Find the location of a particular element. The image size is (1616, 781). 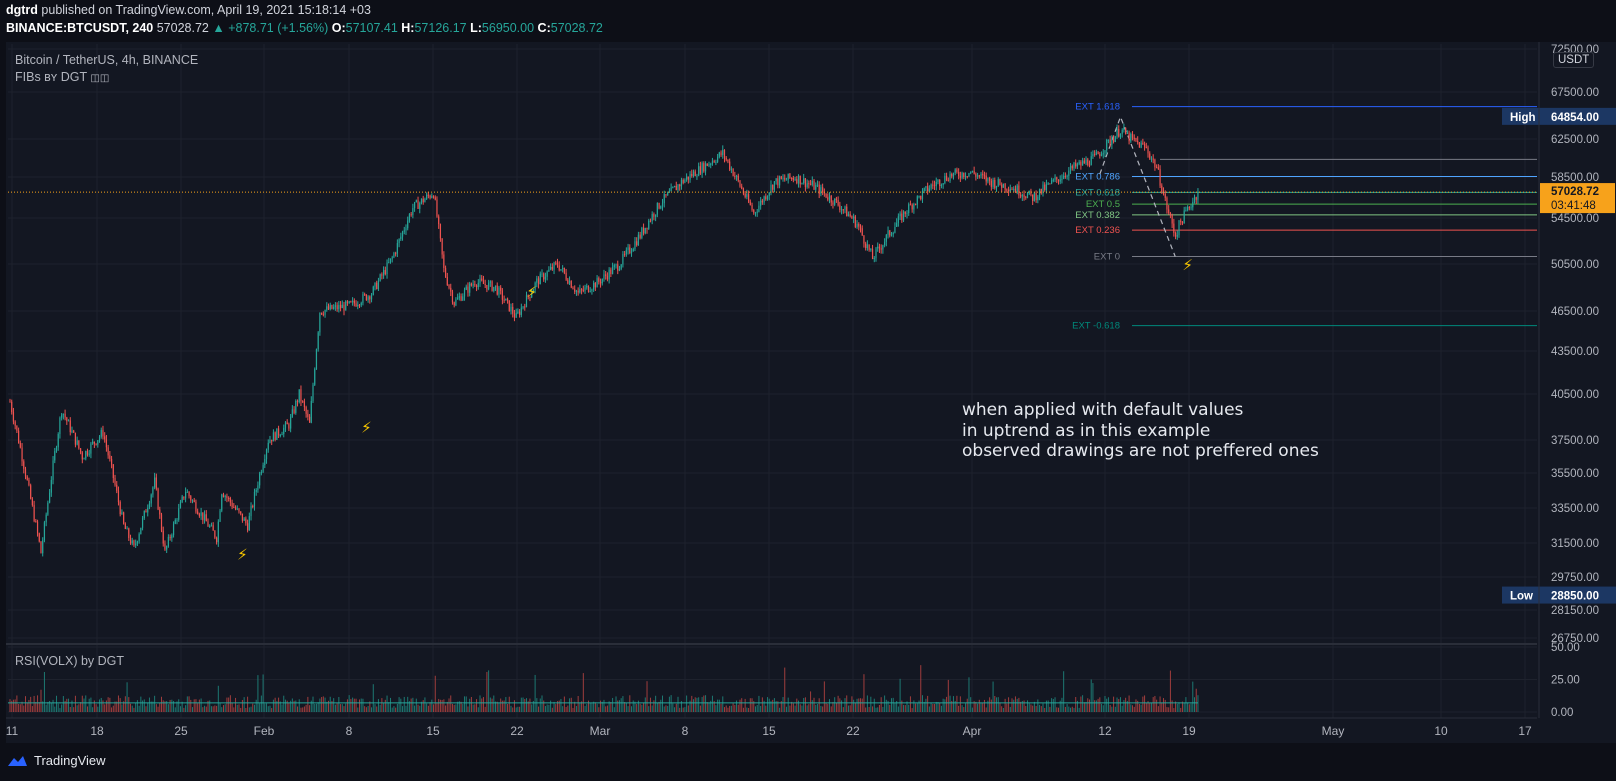

rsi-legend: RSI(VOLX) by DGT is located at coordinates (70, 661).